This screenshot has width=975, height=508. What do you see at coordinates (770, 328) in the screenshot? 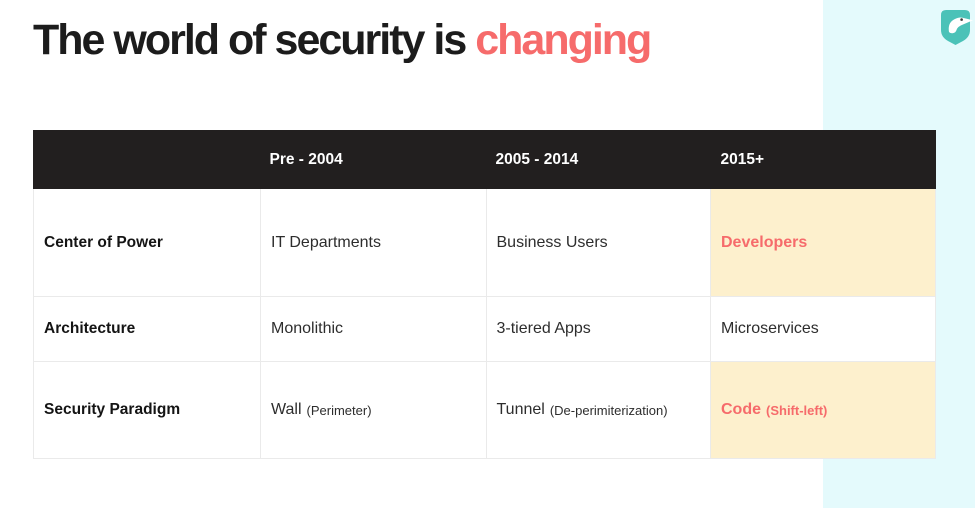
I see `cell-value: Microservices` at bounding box center [770, 328].